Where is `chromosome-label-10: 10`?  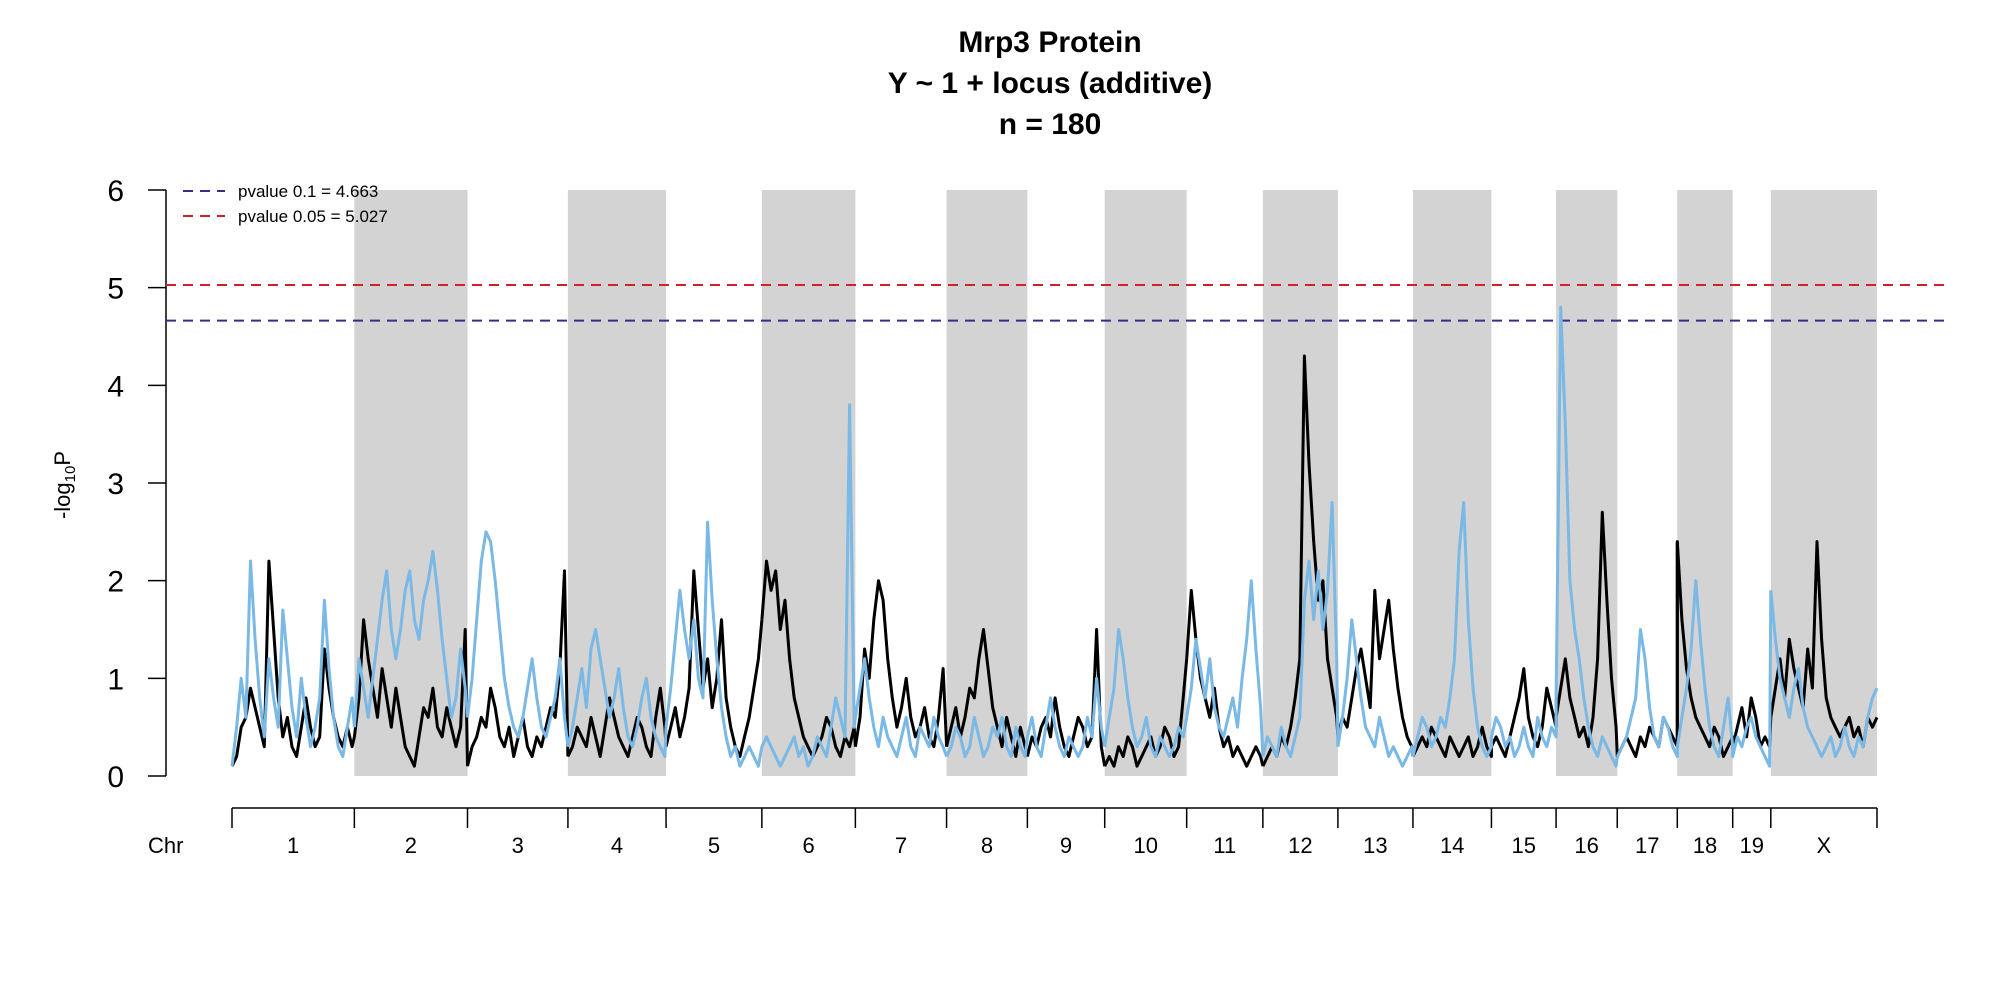
chromosome-label-10: 10 is located at coordinates (1145, 845).